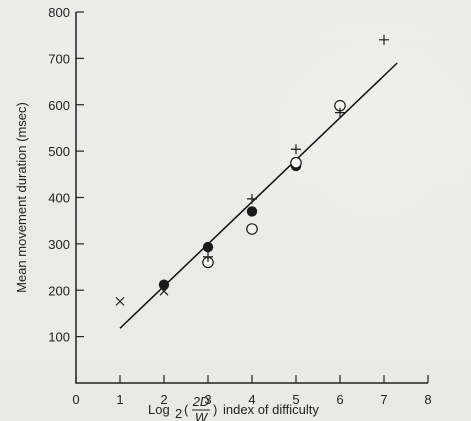 The height and width of the screenshot is (421, 471). Describe the element at coordinates (427, 399) in the screenshot. I see `x-tick-label: 8` at that location.